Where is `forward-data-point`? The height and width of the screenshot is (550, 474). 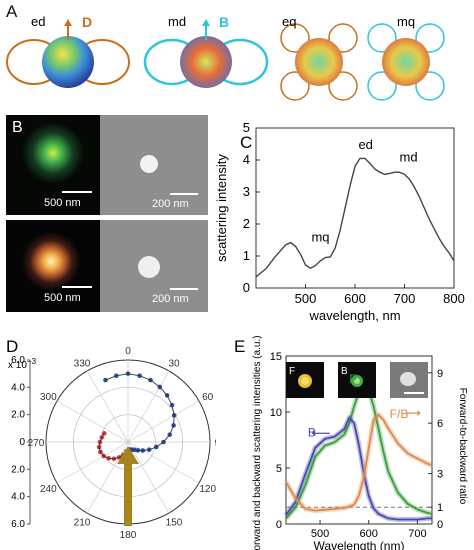 forward-data-point is located at coordinates (105, 380).